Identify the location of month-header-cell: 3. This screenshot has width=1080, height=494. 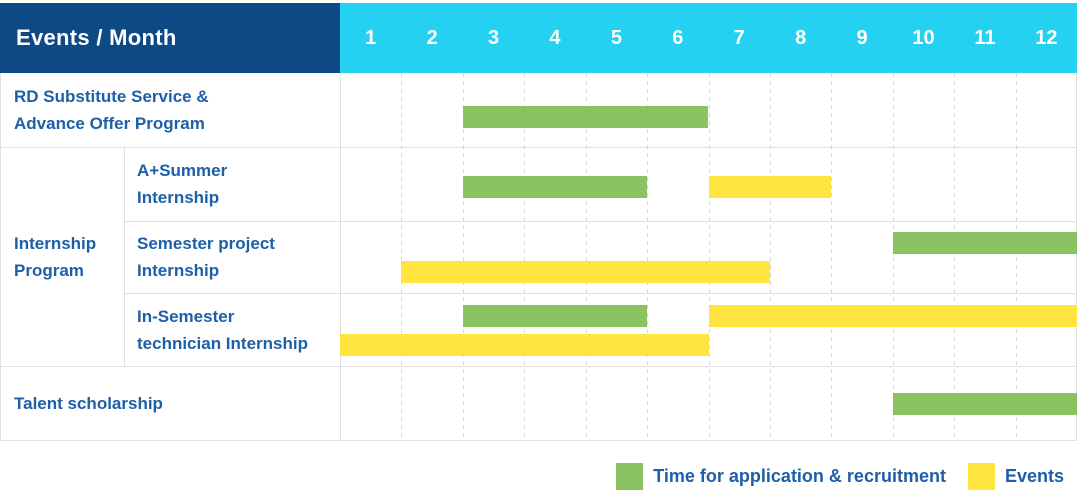
(493, 37).